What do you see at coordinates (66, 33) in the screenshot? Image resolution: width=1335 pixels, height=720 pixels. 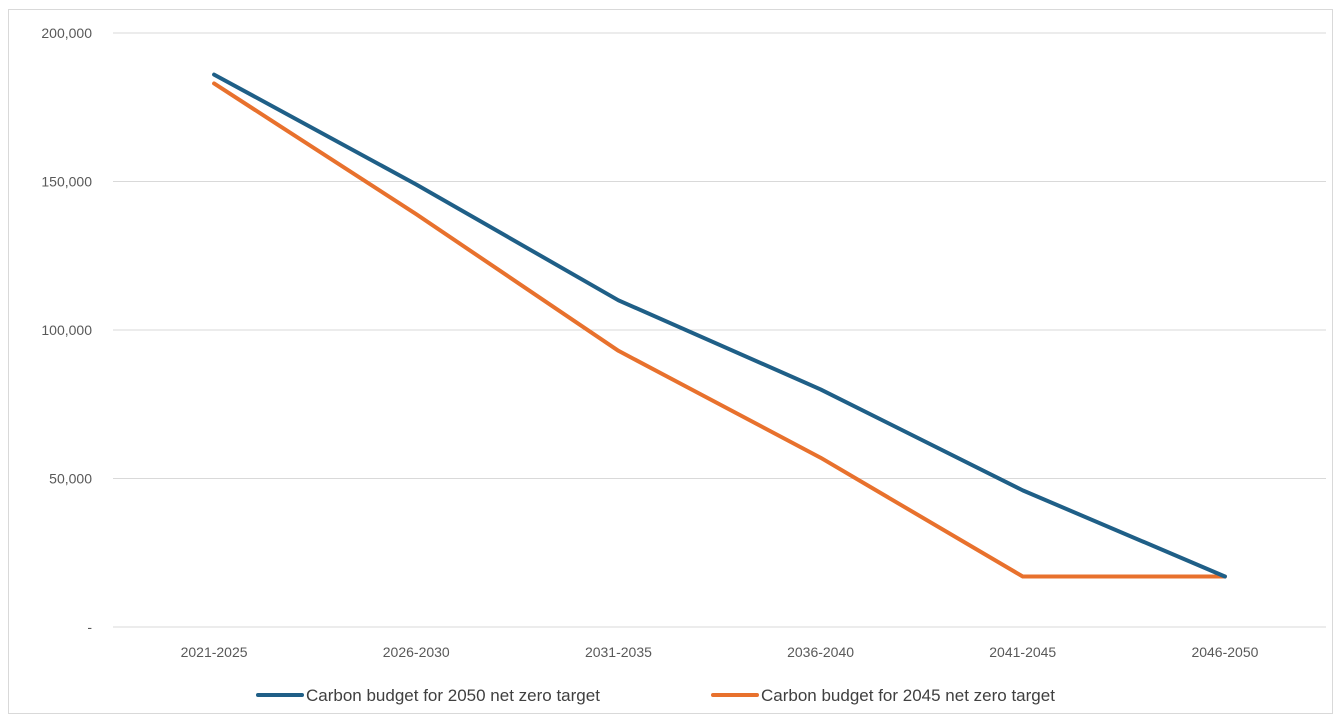 I see `y-tick-label: 200,000` at bounding box center [66, 33].